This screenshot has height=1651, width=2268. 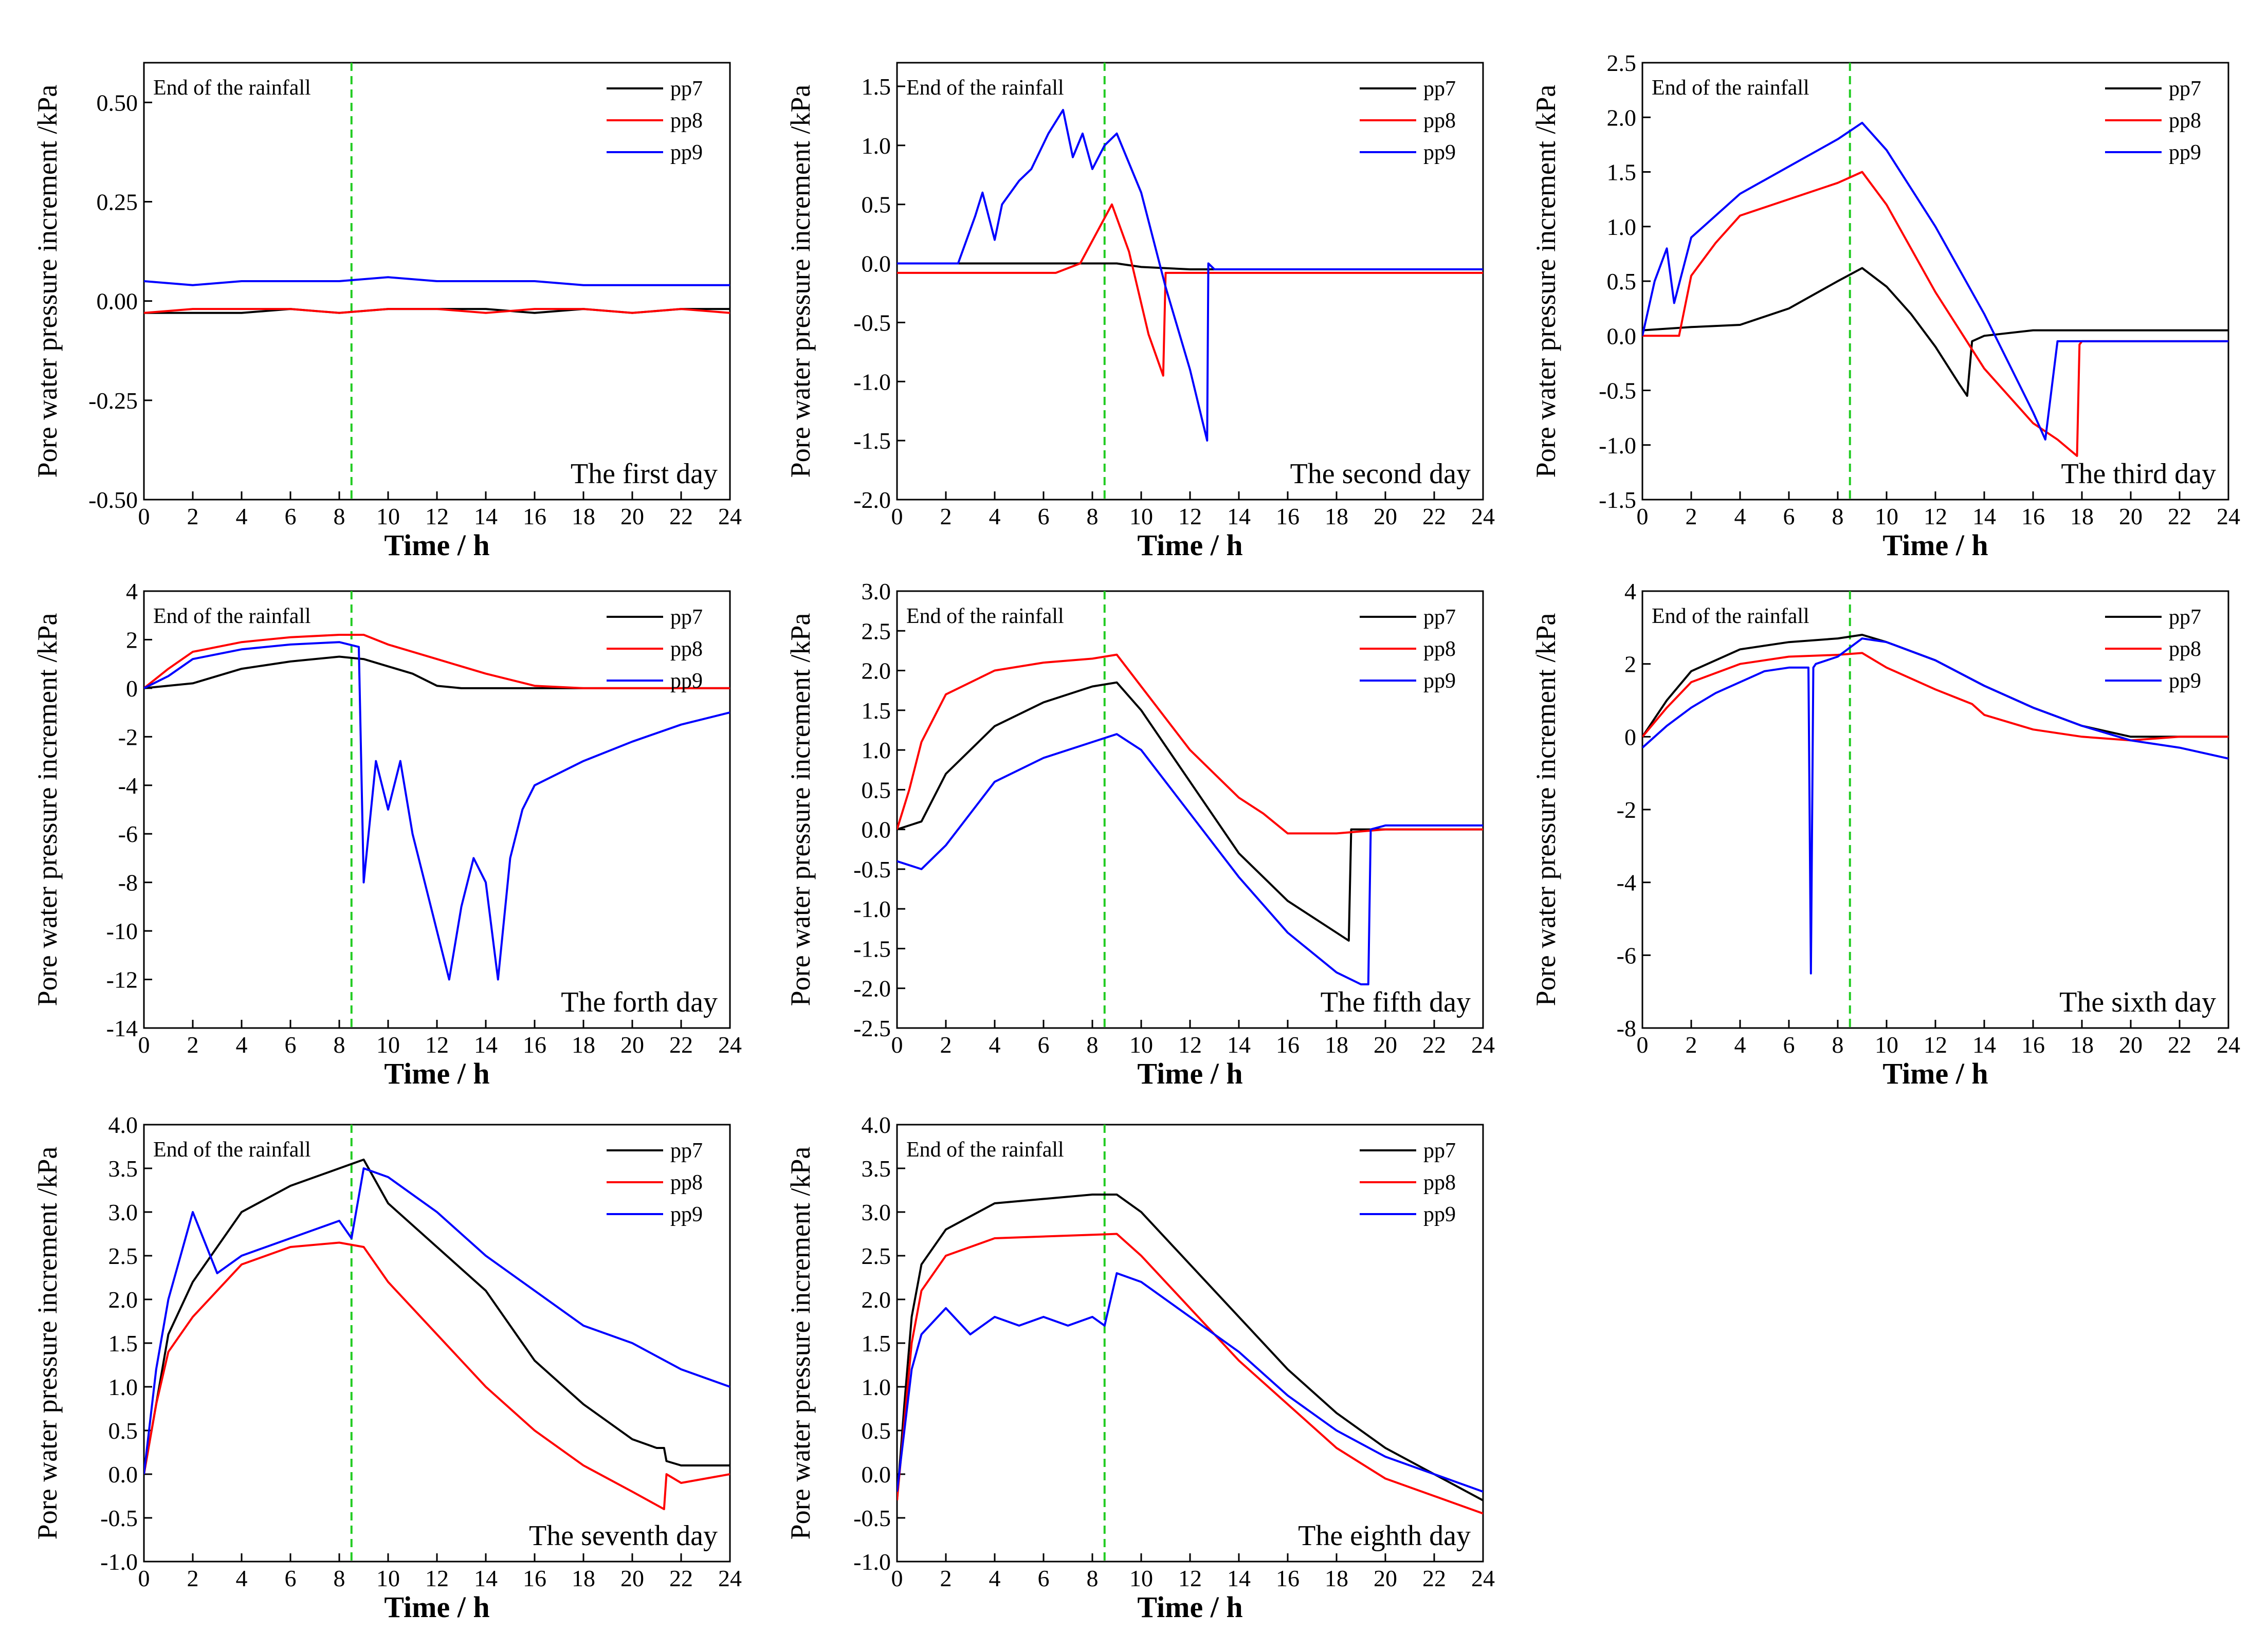 I want to click on y-tick-label: -1.5, so click(x=1617, y=500).